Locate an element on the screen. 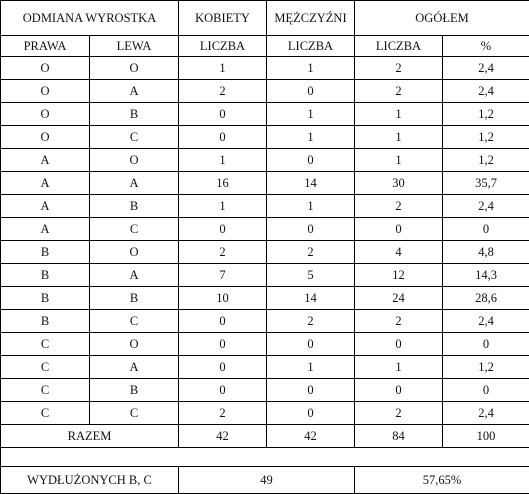 The height and width of the screenshot is (494, 529). header-ogolem: OGÓŁEM is located at coordinates (442, 18).